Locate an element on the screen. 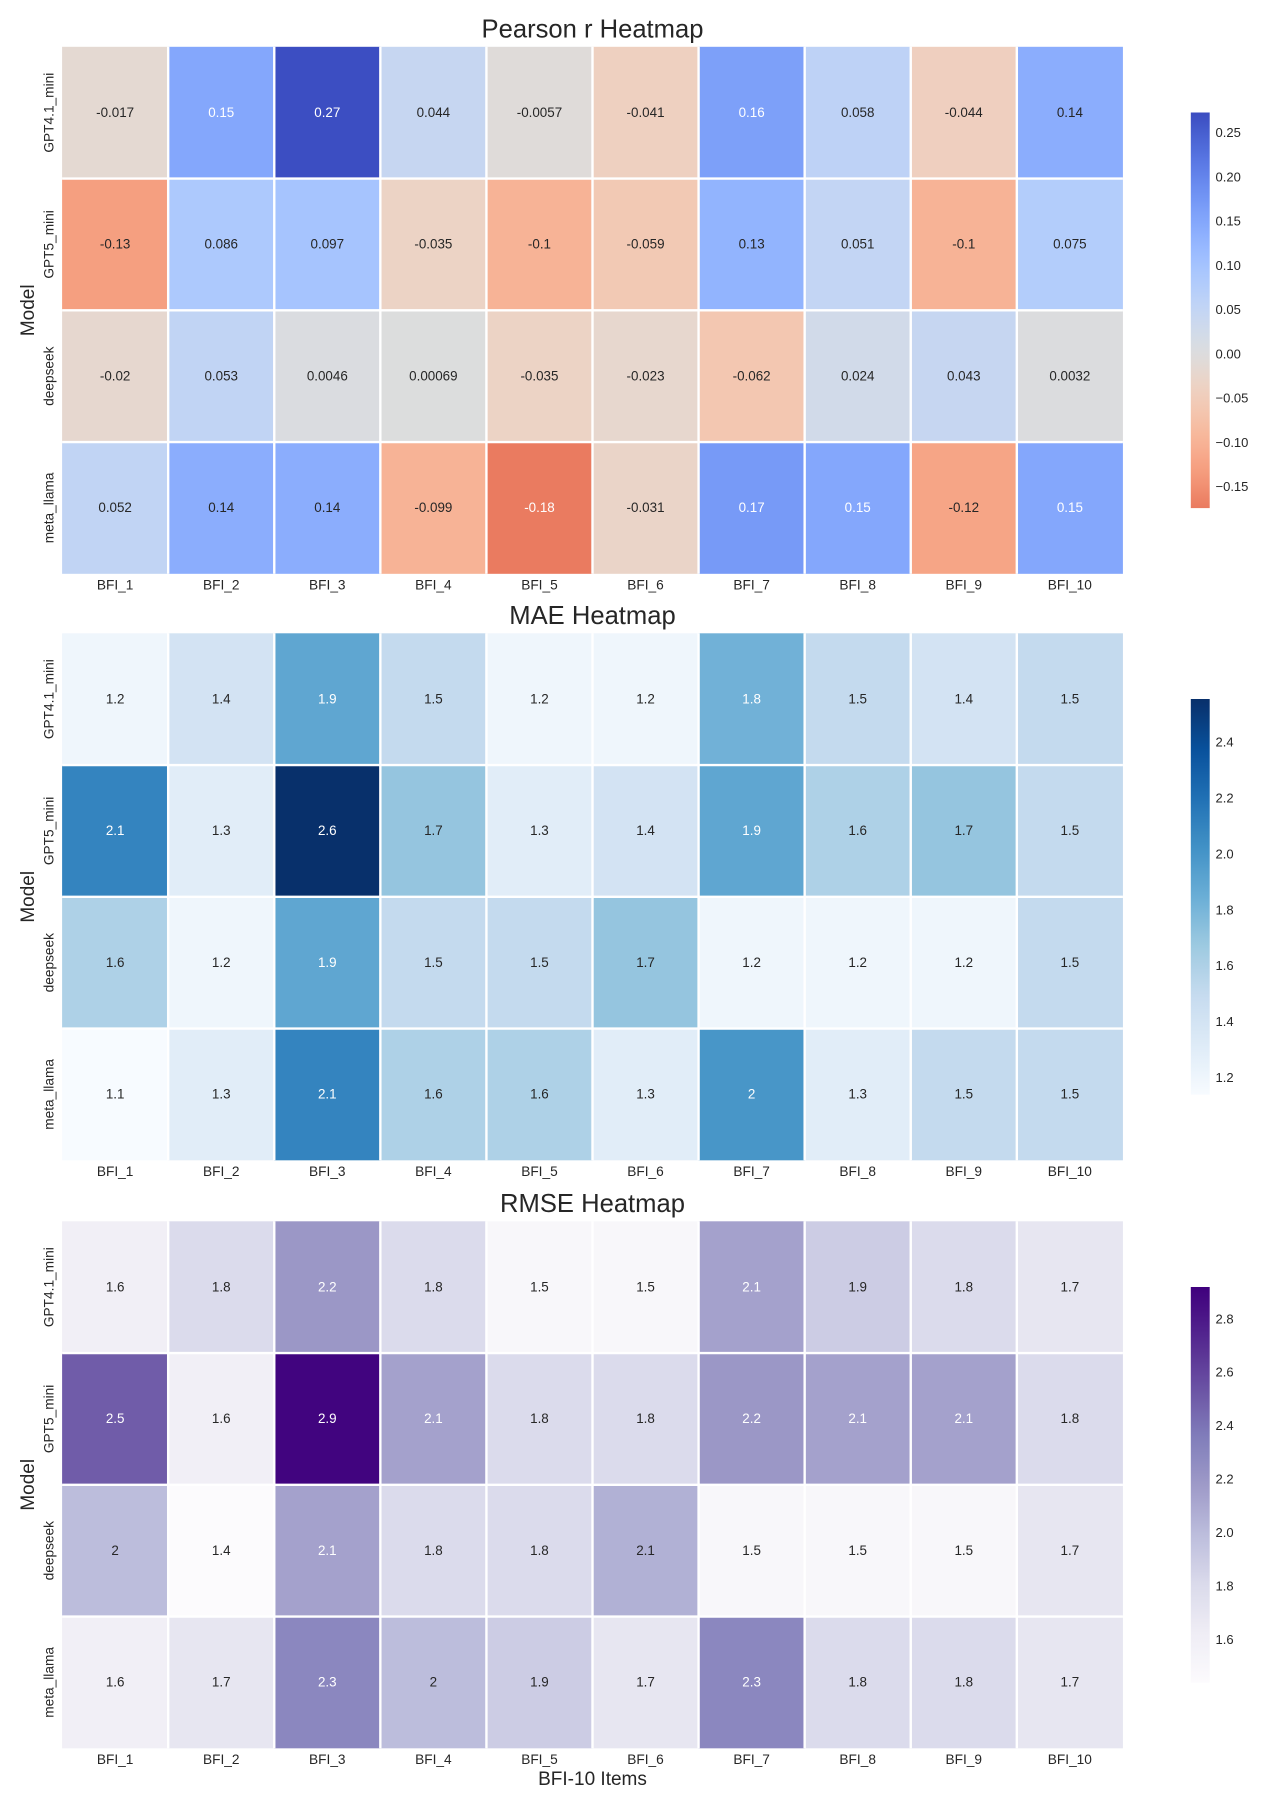 Image resolution: width=1270 pixels, height=1810 pixels. svg-text: MAE Heatmap is located at coordinates (592, 616).